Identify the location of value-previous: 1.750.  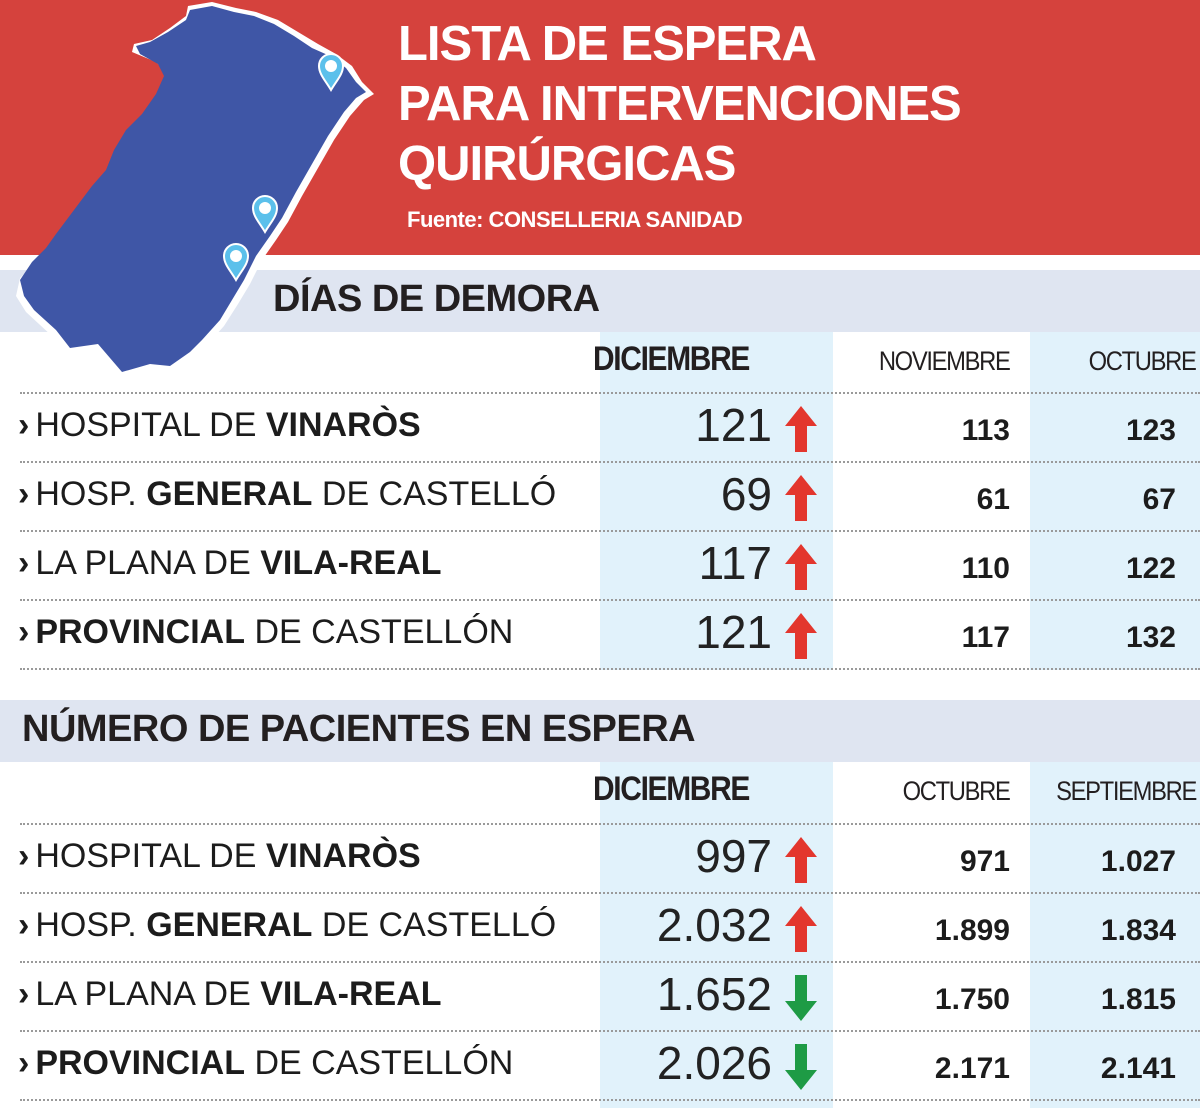
(972, 999).